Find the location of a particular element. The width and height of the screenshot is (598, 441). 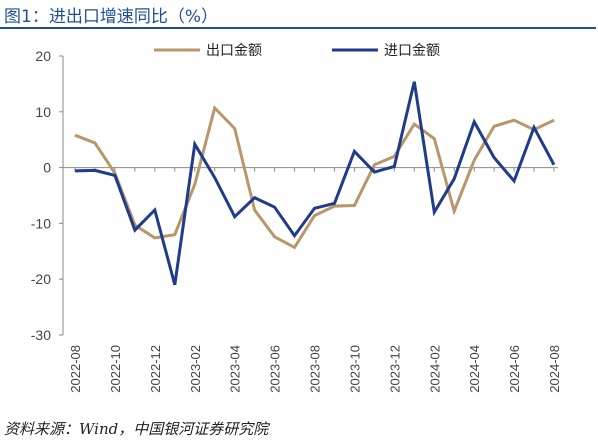

y-tick-label: 0 is located at coordinates (47, 168).